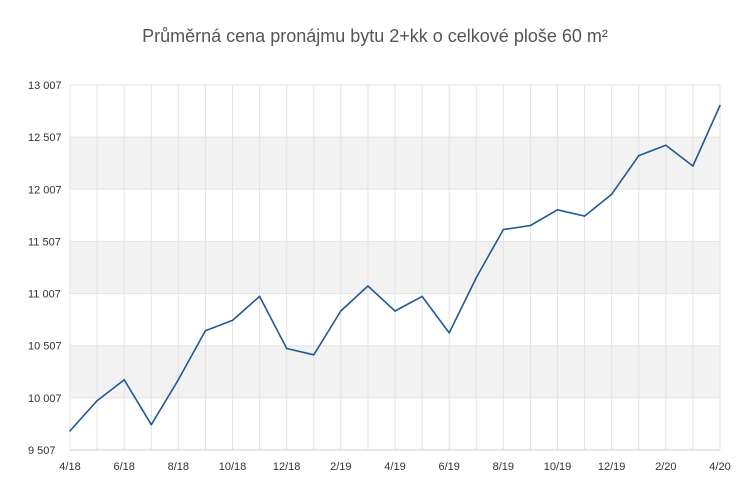 Image resolution: width=750 pixels, height=500 pixels. Describe the element at coordinates (503, 467) in the screenshot. I see `x-tick-label: 8/19` at that location.